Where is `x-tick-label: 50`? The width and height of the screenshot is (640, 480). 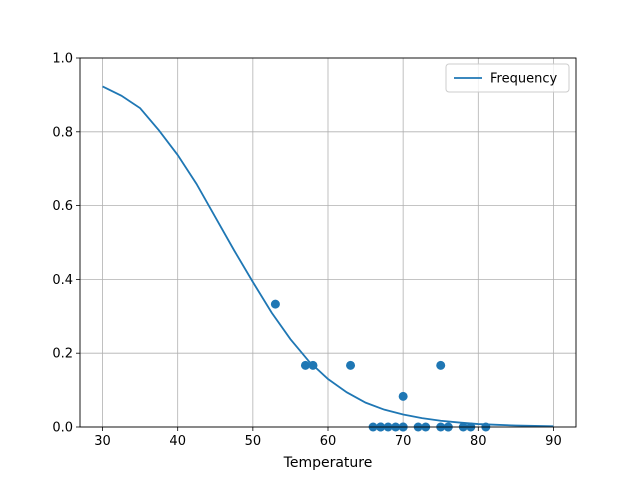
x-tick-label: 50 is located at coordinates (253, 441).